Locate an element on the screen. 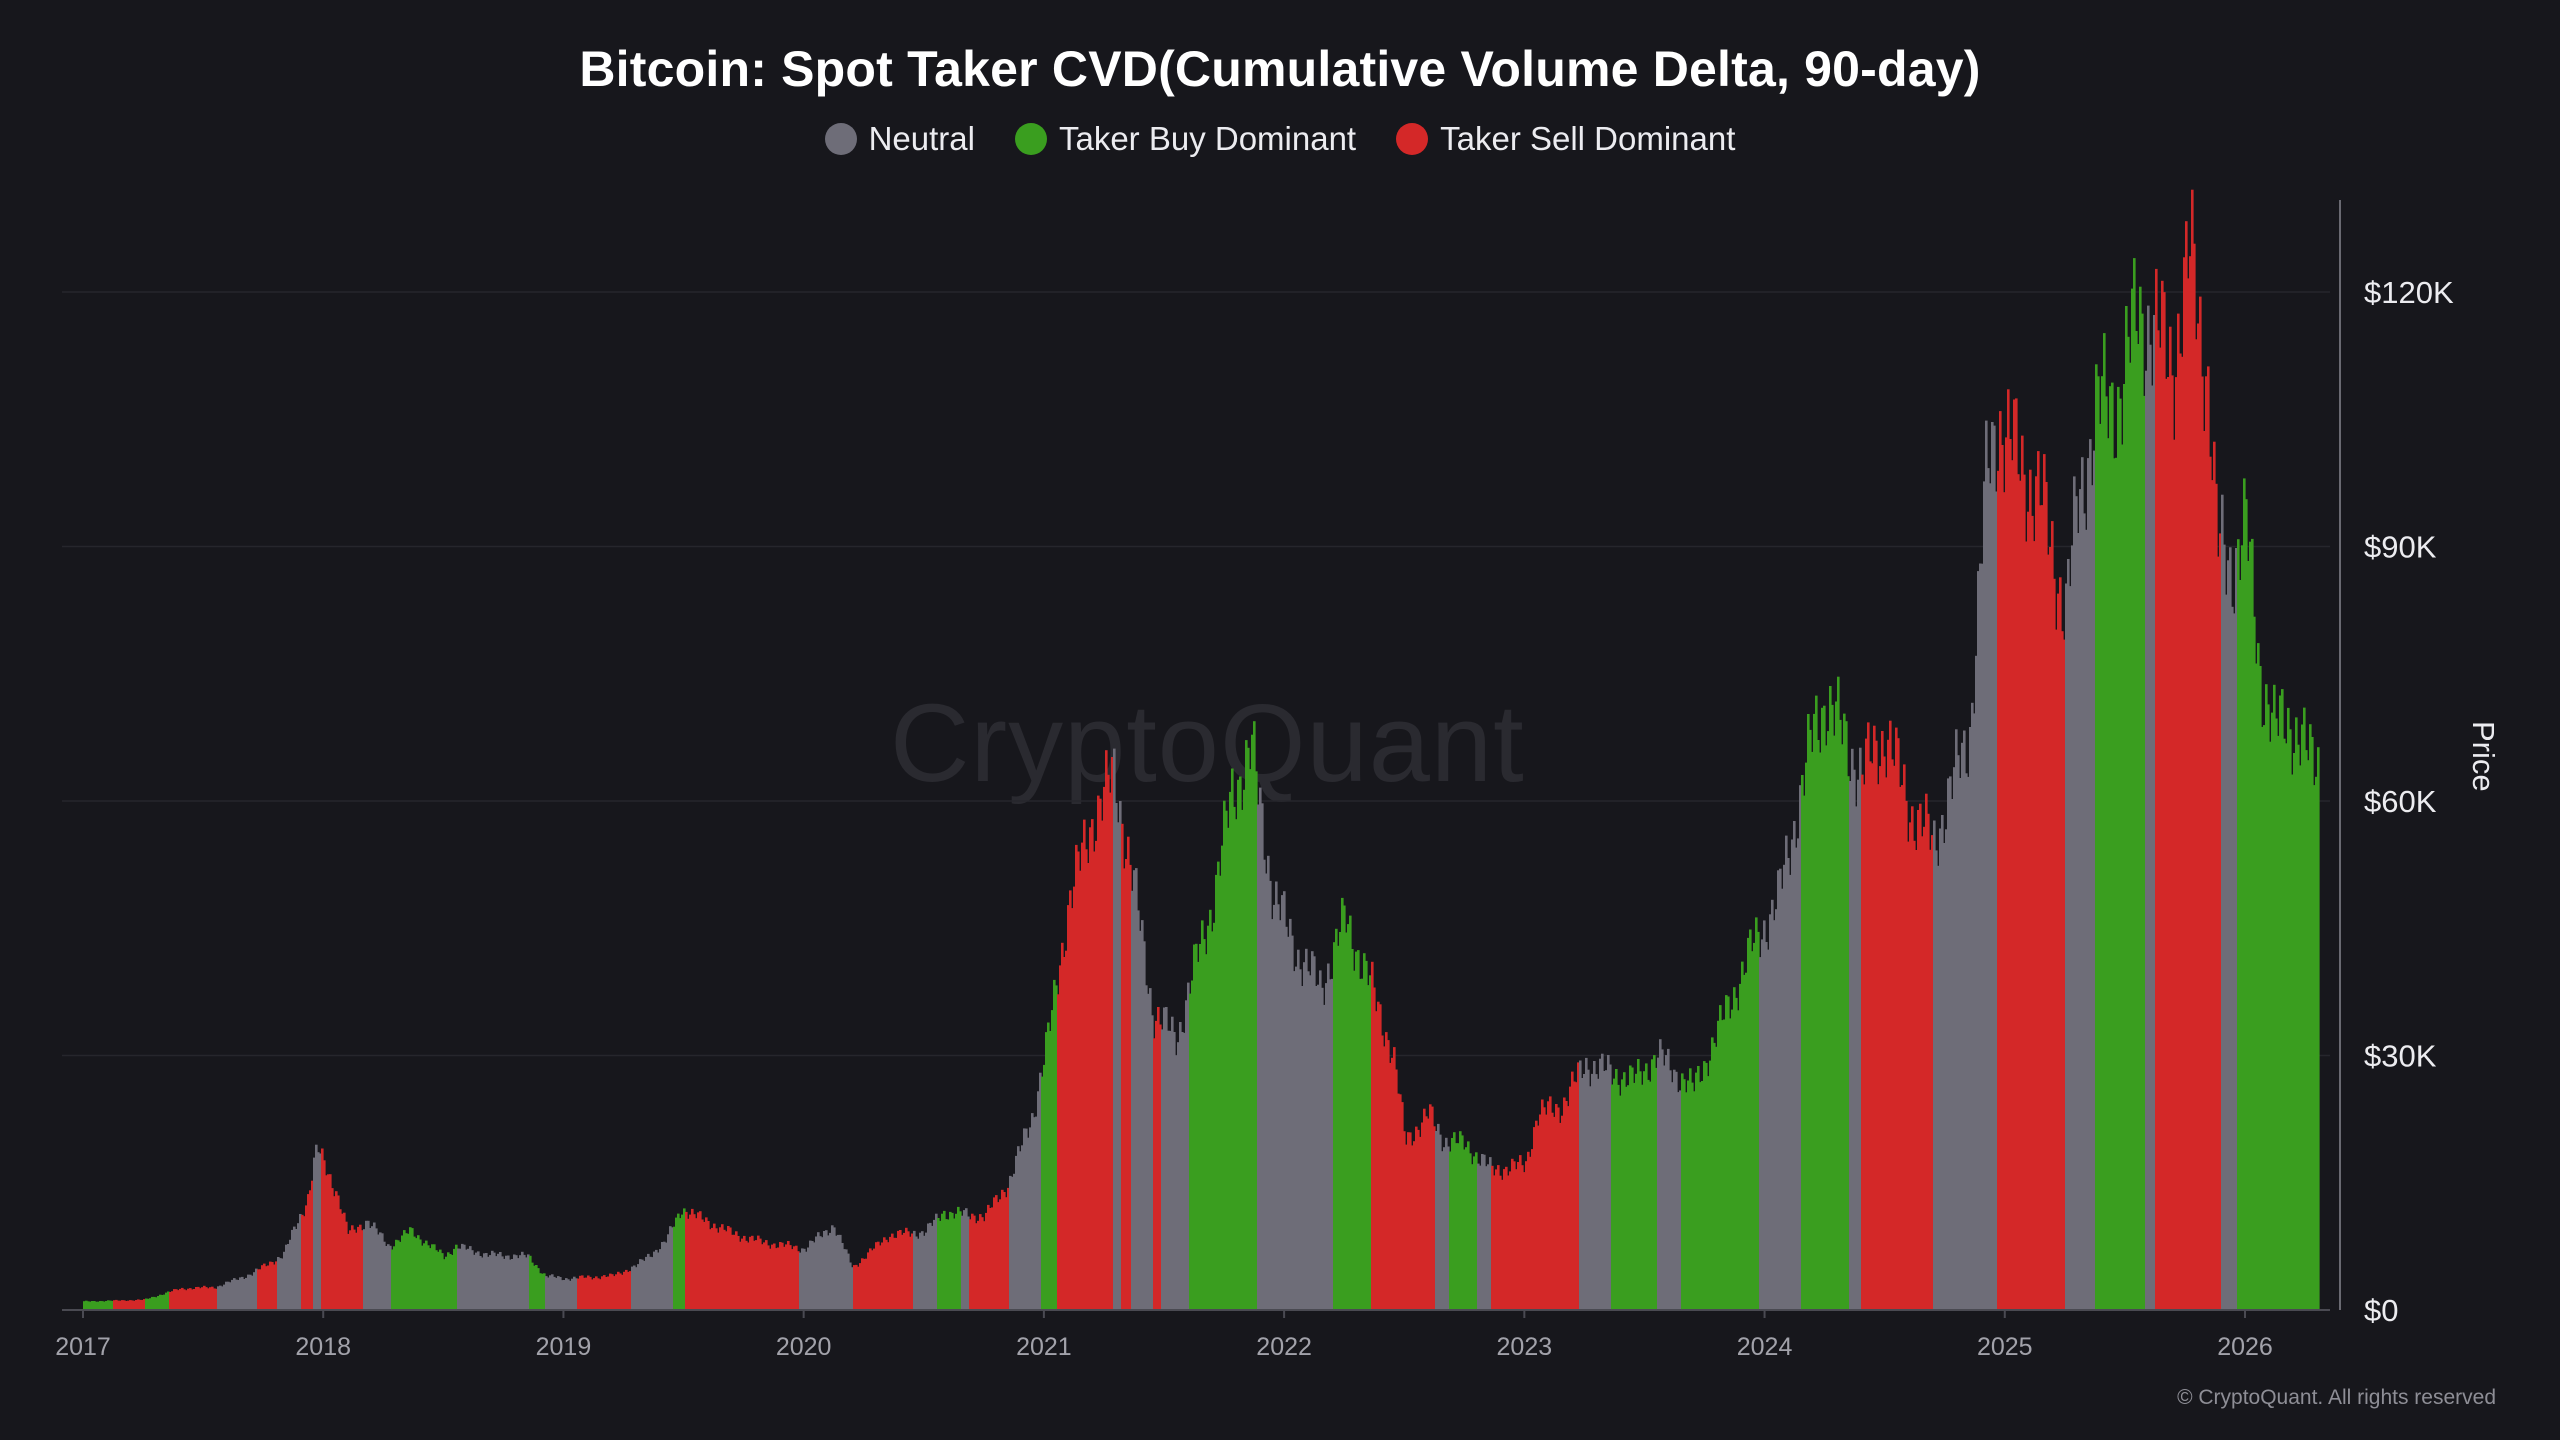 This screenshot has width=2560, height=1440. x-tick-label-4: 2021 is located at coordinates (1044, 1347).